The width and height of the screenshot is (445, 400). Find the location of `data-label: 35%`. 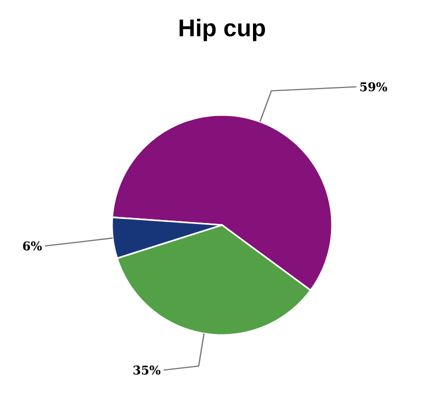

data-label: 35% is located at coordinates (146, 370).